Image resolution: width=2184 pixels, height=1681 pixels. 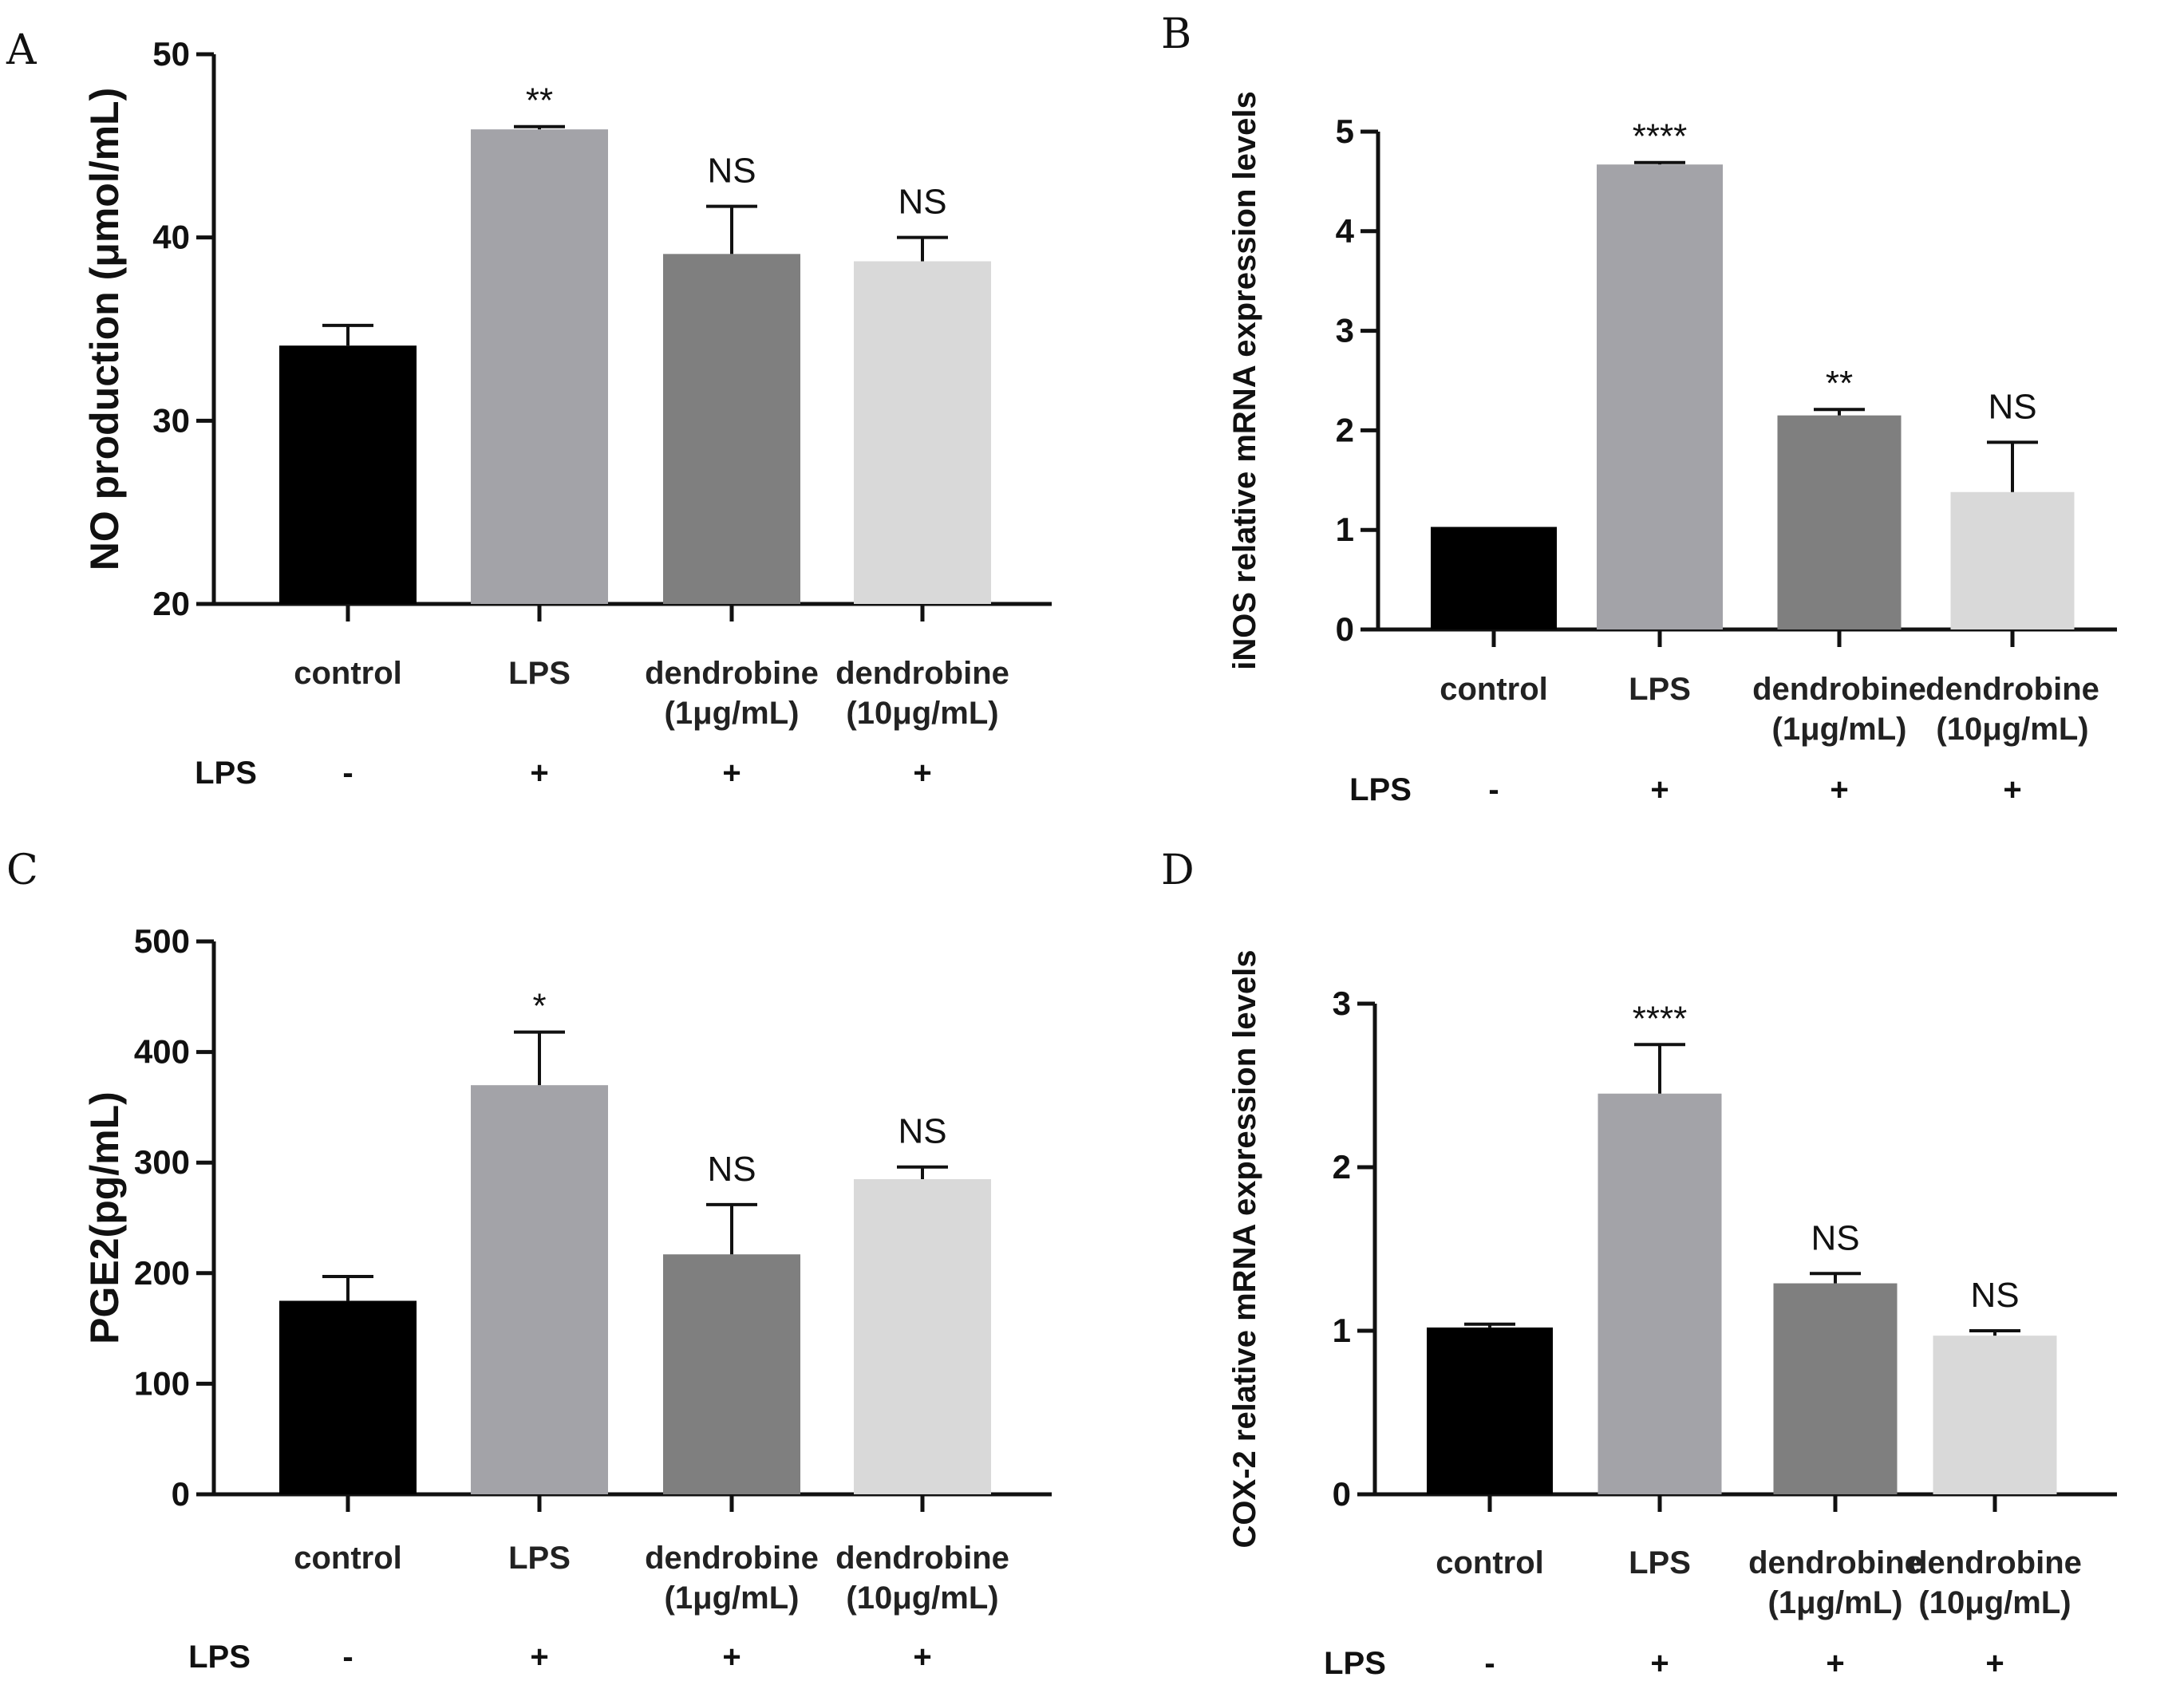 What do you see at coordinates (171, 420) in the screenshot?
I see `y-tick-label: 30` at bounding box center [171, 420].